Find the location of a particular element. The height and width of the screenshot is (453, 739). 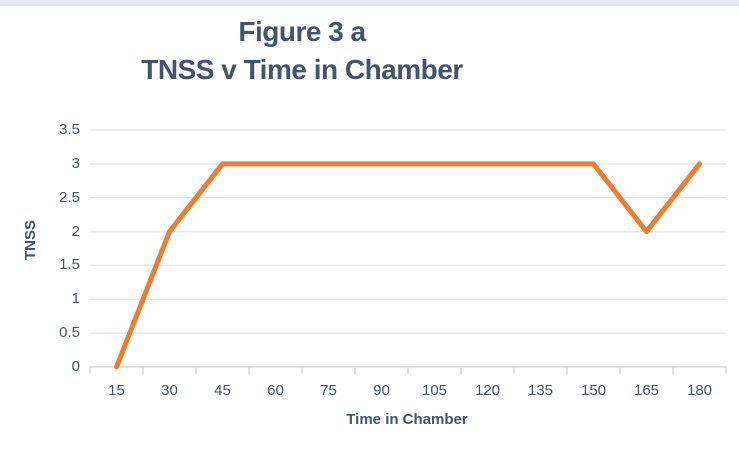

x-axis-tick-label: 105 is located at coordinates (434, 390).